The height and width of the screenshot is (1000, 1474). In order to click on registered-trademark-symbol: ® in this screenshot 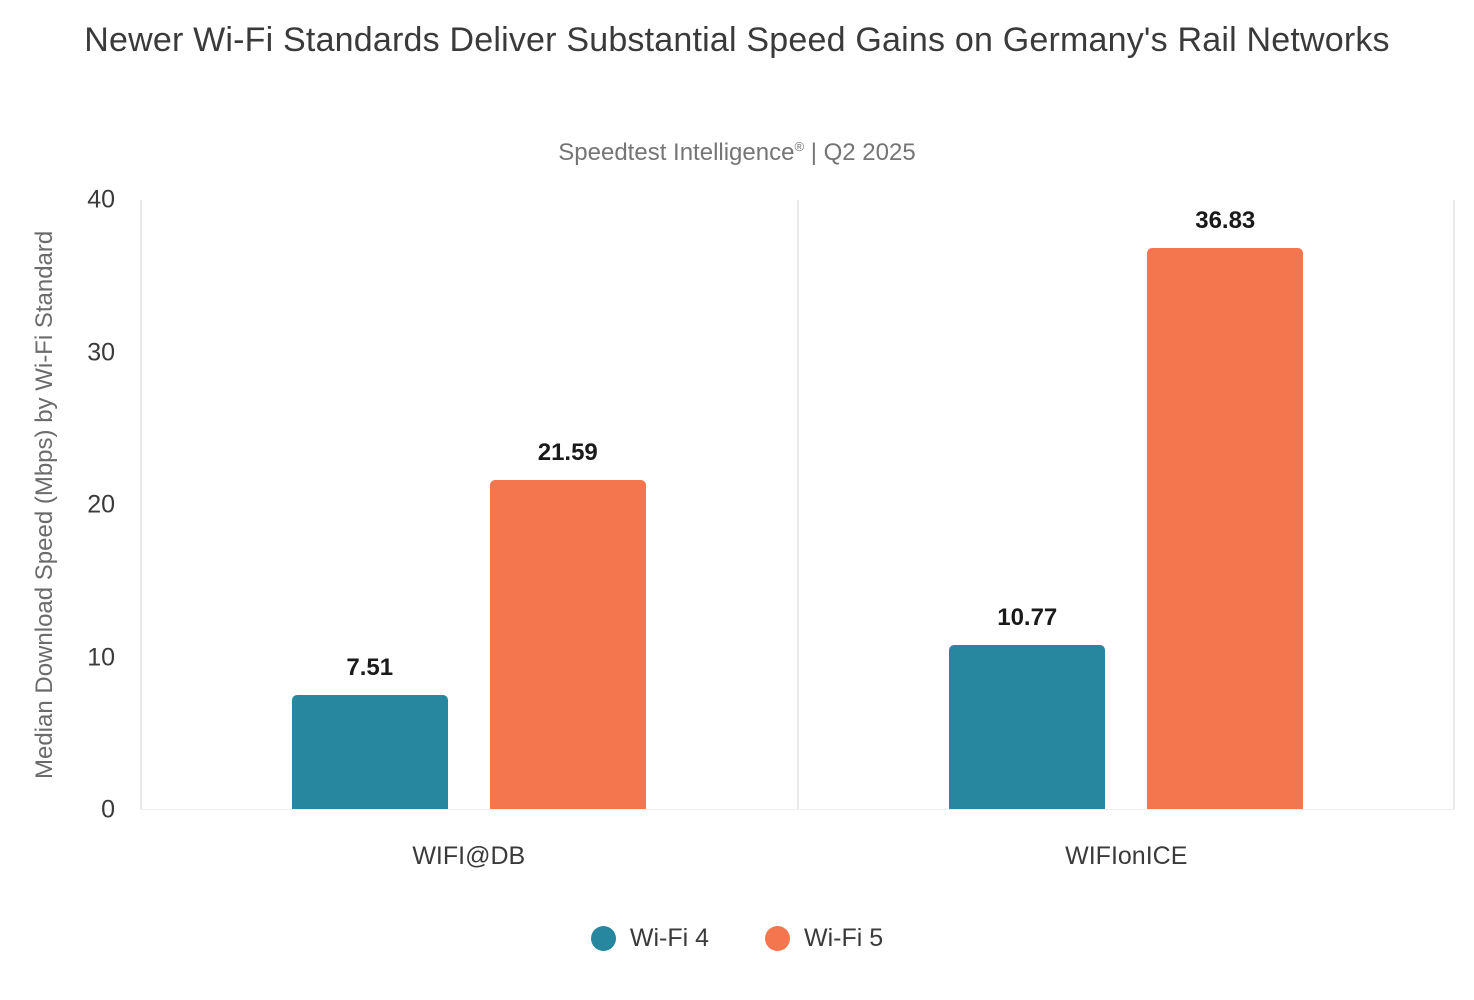, I will do `click(799, 146)`.